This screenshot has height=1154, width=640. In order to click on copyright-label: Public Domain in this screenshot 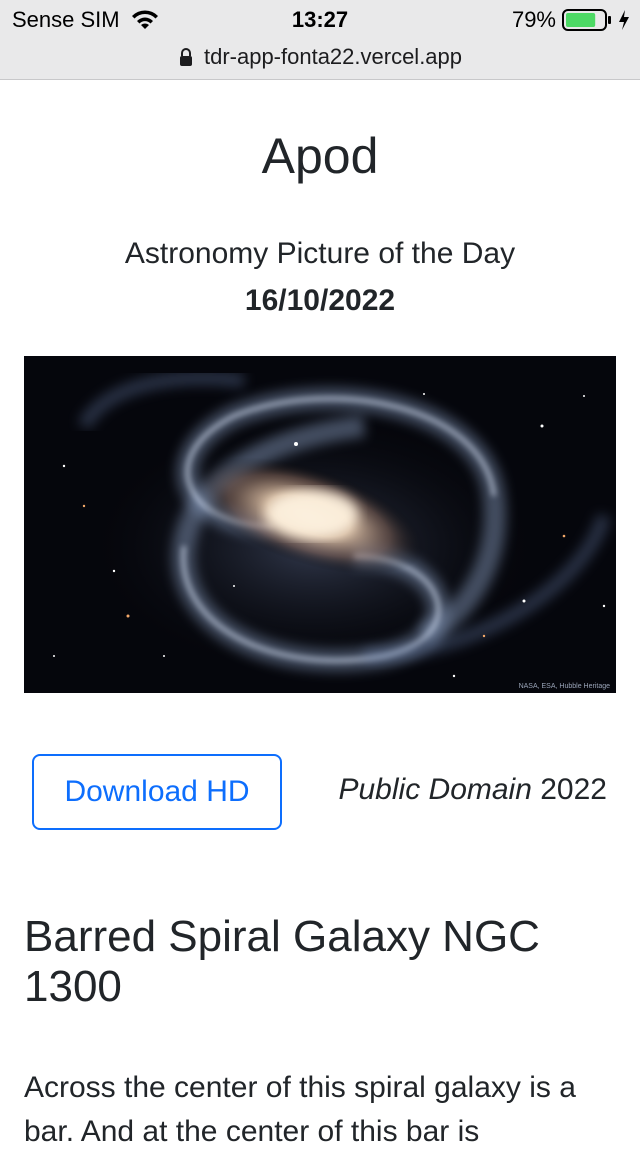, I will do `click(435, 789)`.